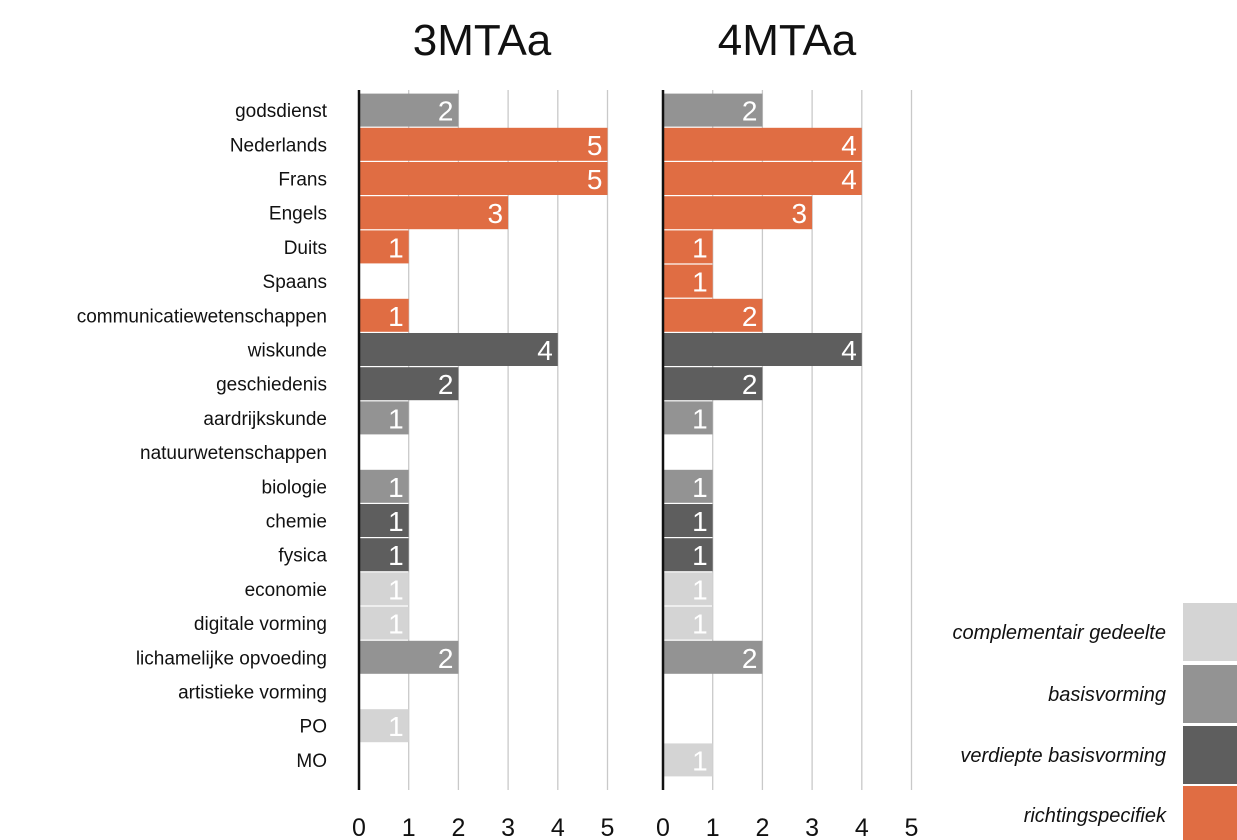 The width and height of the screenshot is (1237, 840). Describe the element at coordinates (295, 282) in the screenshot. I see `category-label: Spaans` at that location.